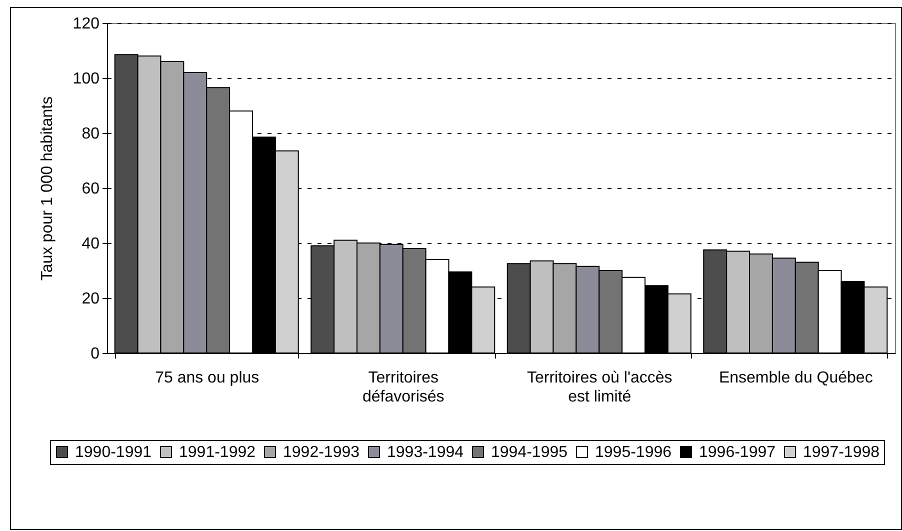  I want to click on legend-label: 1993-1994, so click(425, 452).